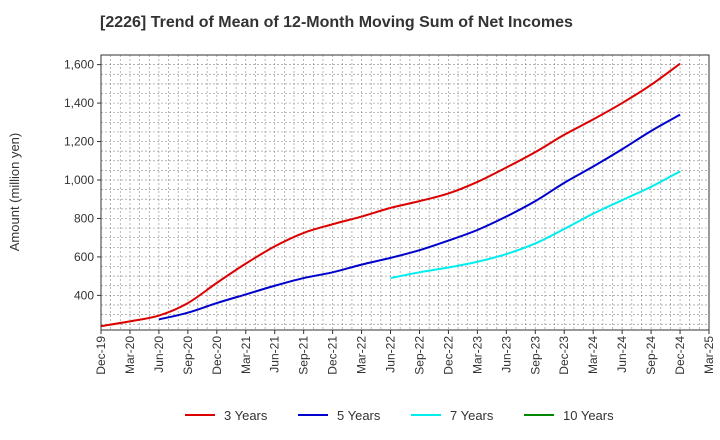  I want to click on x-tick-label: Dec-24, so click(680, 355).